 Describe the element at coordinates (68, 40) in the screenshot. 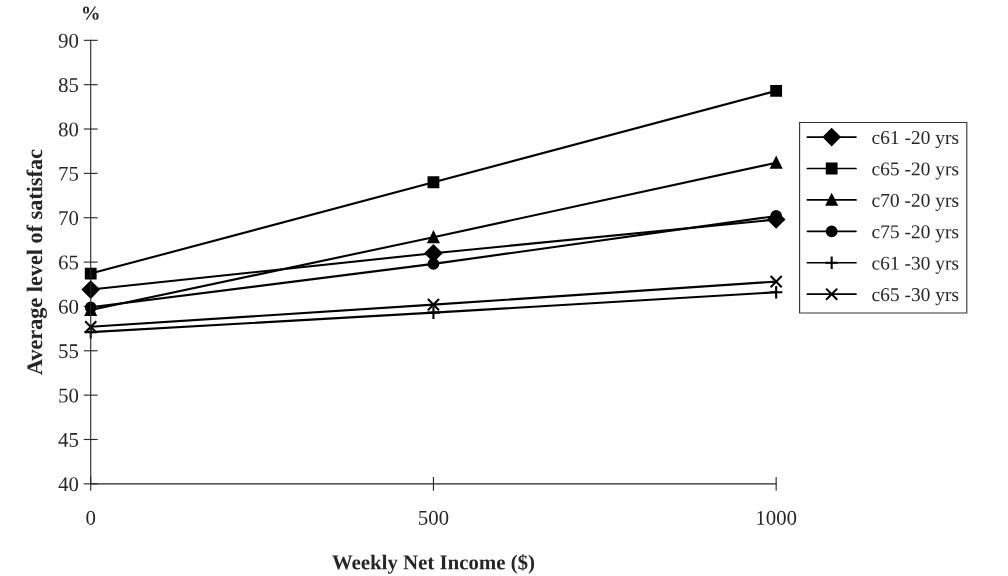

I see `y-tick-label: 90` at that location.